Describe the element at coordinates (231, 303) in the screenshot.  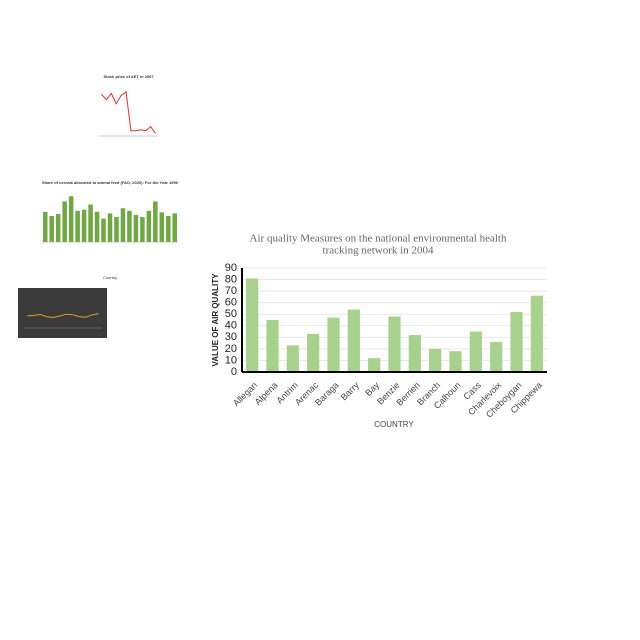
I see `y-tick-label: 60` at that location.